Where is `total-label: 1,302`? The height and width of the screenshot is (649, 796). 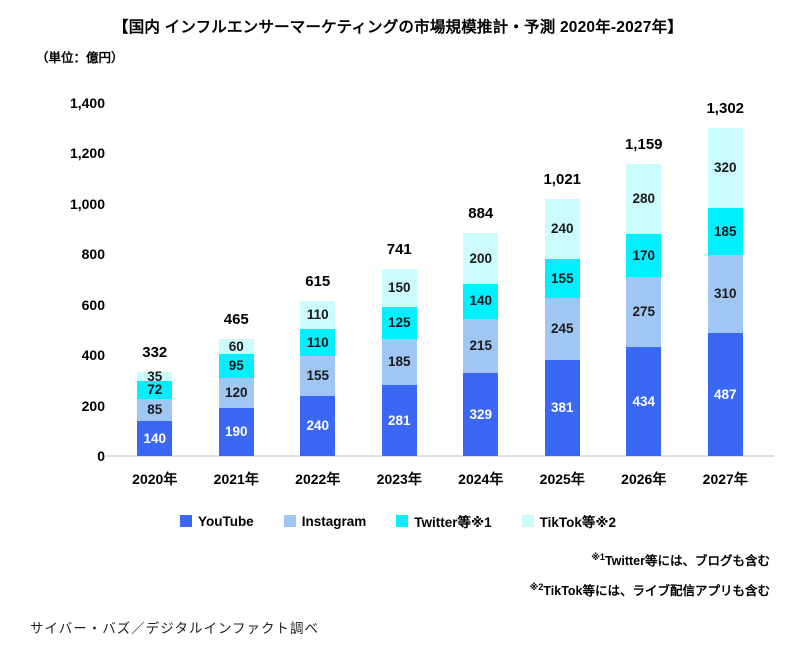
total-label: 1,302 is located at coordinates (725, 108).